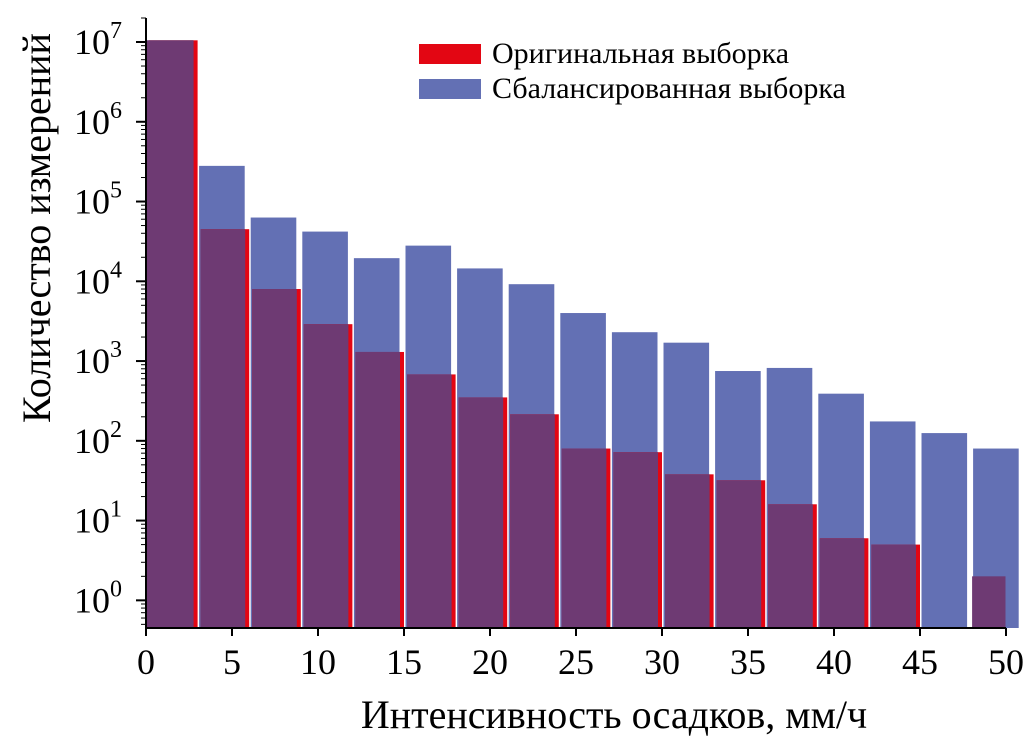  Describe the element at coordinates (669, 88) in the screenshot. I see `legend-label-balanced: Сбалансированная выборка` at that location.